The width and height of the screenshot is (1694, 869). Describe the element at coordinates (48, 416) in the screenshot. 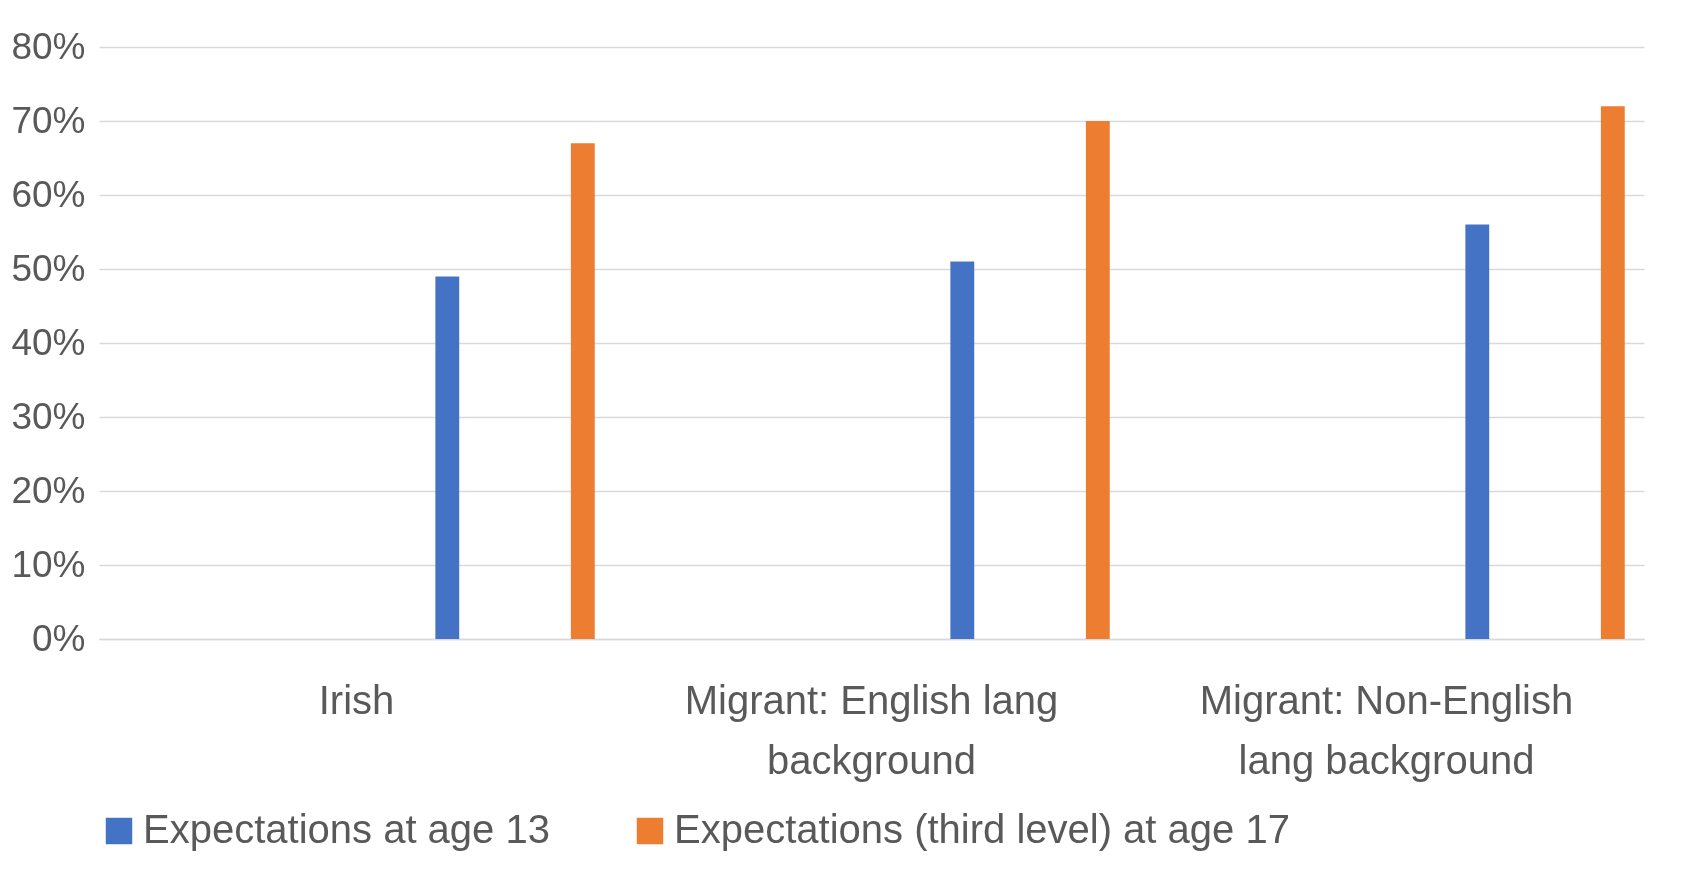

I see `y-tick-label: 30%` at that location.